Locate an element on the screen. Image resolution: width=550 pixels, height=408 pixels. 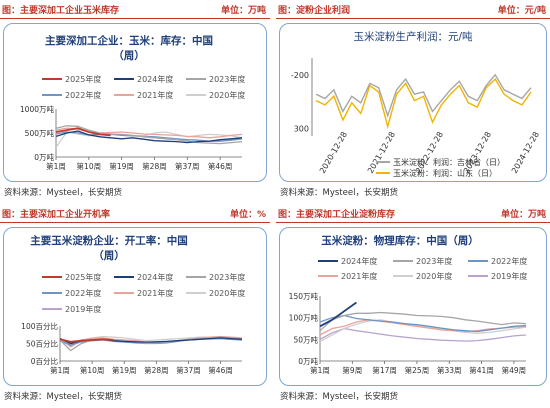
panel-header: 图：主要深加工企业淀粉库存 单位：万吨 is located at coordinates (413, 213).